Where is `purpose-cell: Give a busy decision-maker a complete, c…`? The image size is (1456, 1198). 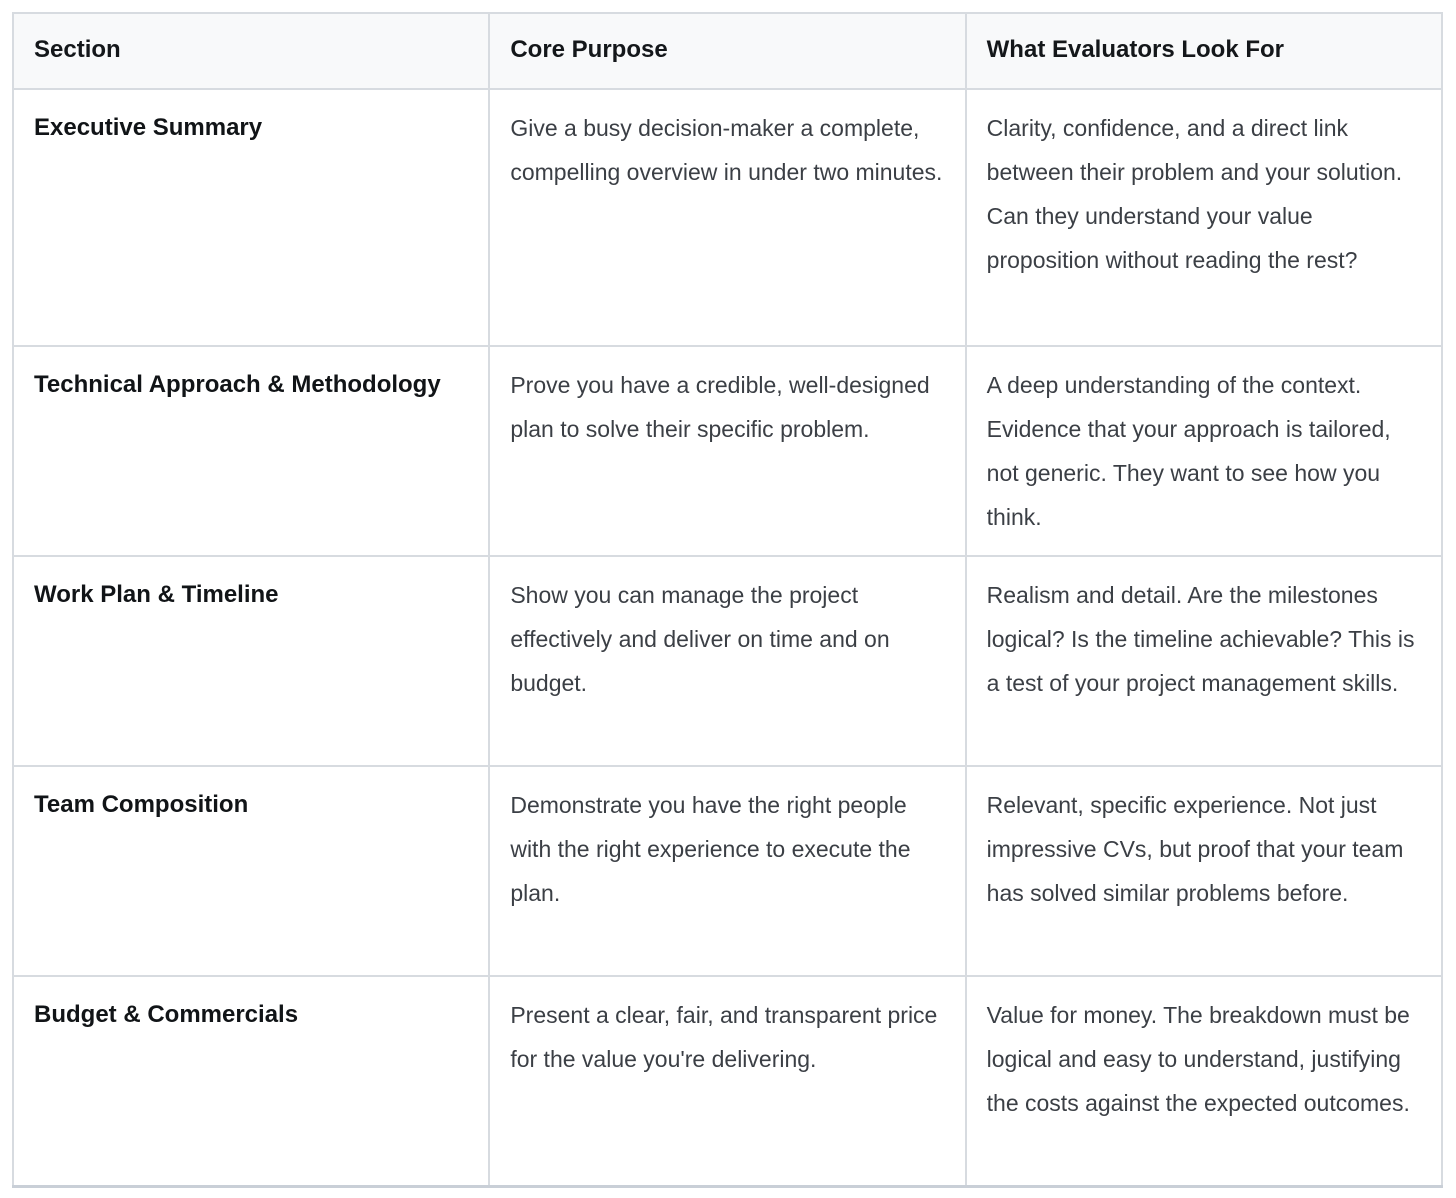
purpose-cell: Give a busy decision-maker a complete, c… is located at coordinates (727, 217).